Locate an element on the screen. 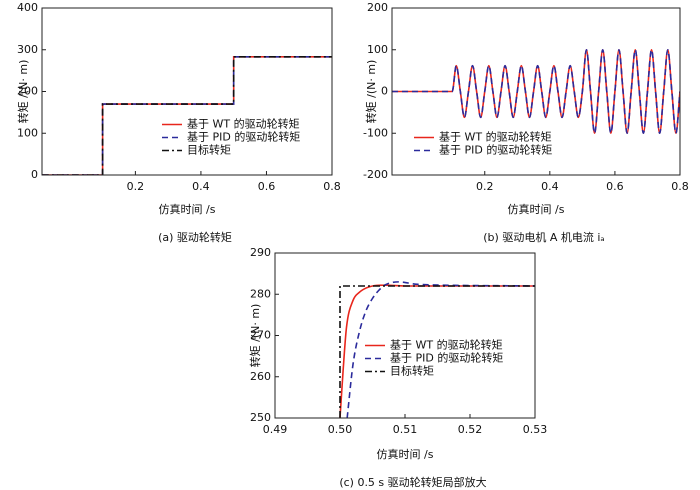 Image resolution: width=700 pixels, height=490 pixels. x-tick-label: 0.53 is located at coordinates (535, 429).